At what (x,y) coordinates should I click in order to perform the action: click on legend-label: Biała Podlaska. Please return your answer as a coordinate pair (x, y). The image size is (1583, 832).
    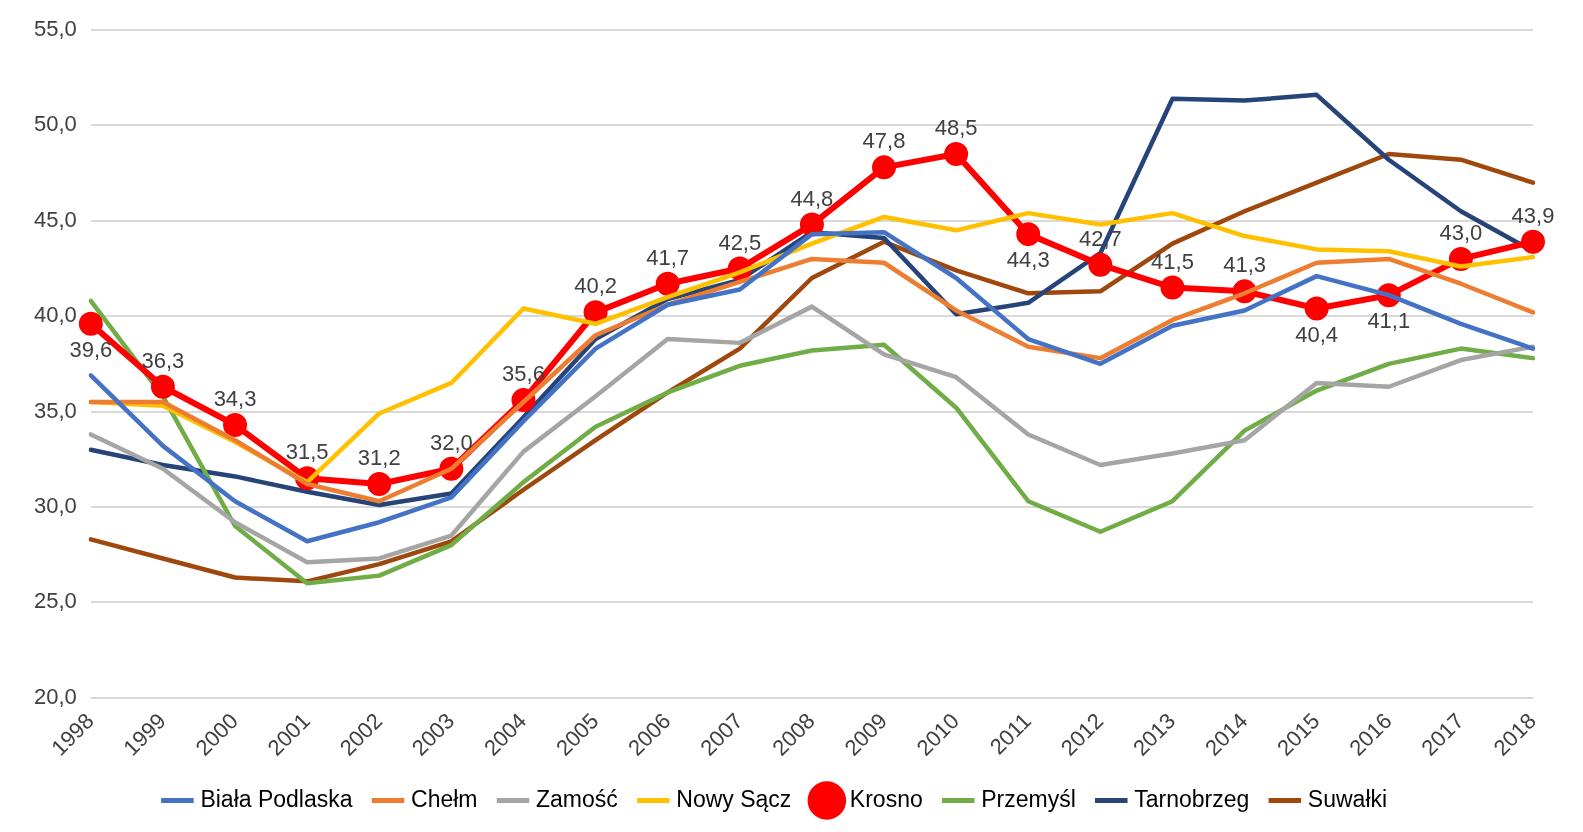
    Looking at the image, I should click on (276, 798).